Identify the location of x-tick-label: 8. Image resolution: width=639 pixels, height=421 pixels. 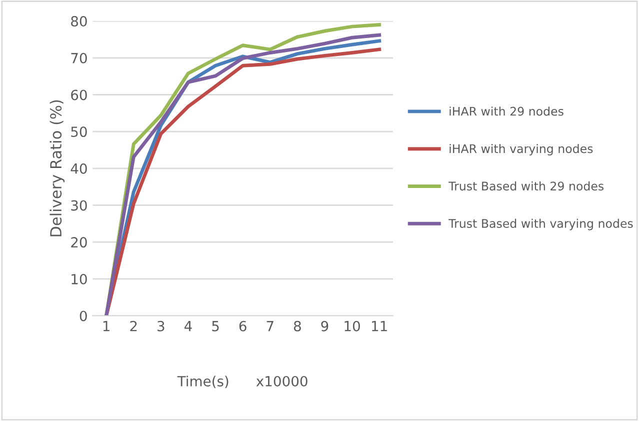
(297, 326).